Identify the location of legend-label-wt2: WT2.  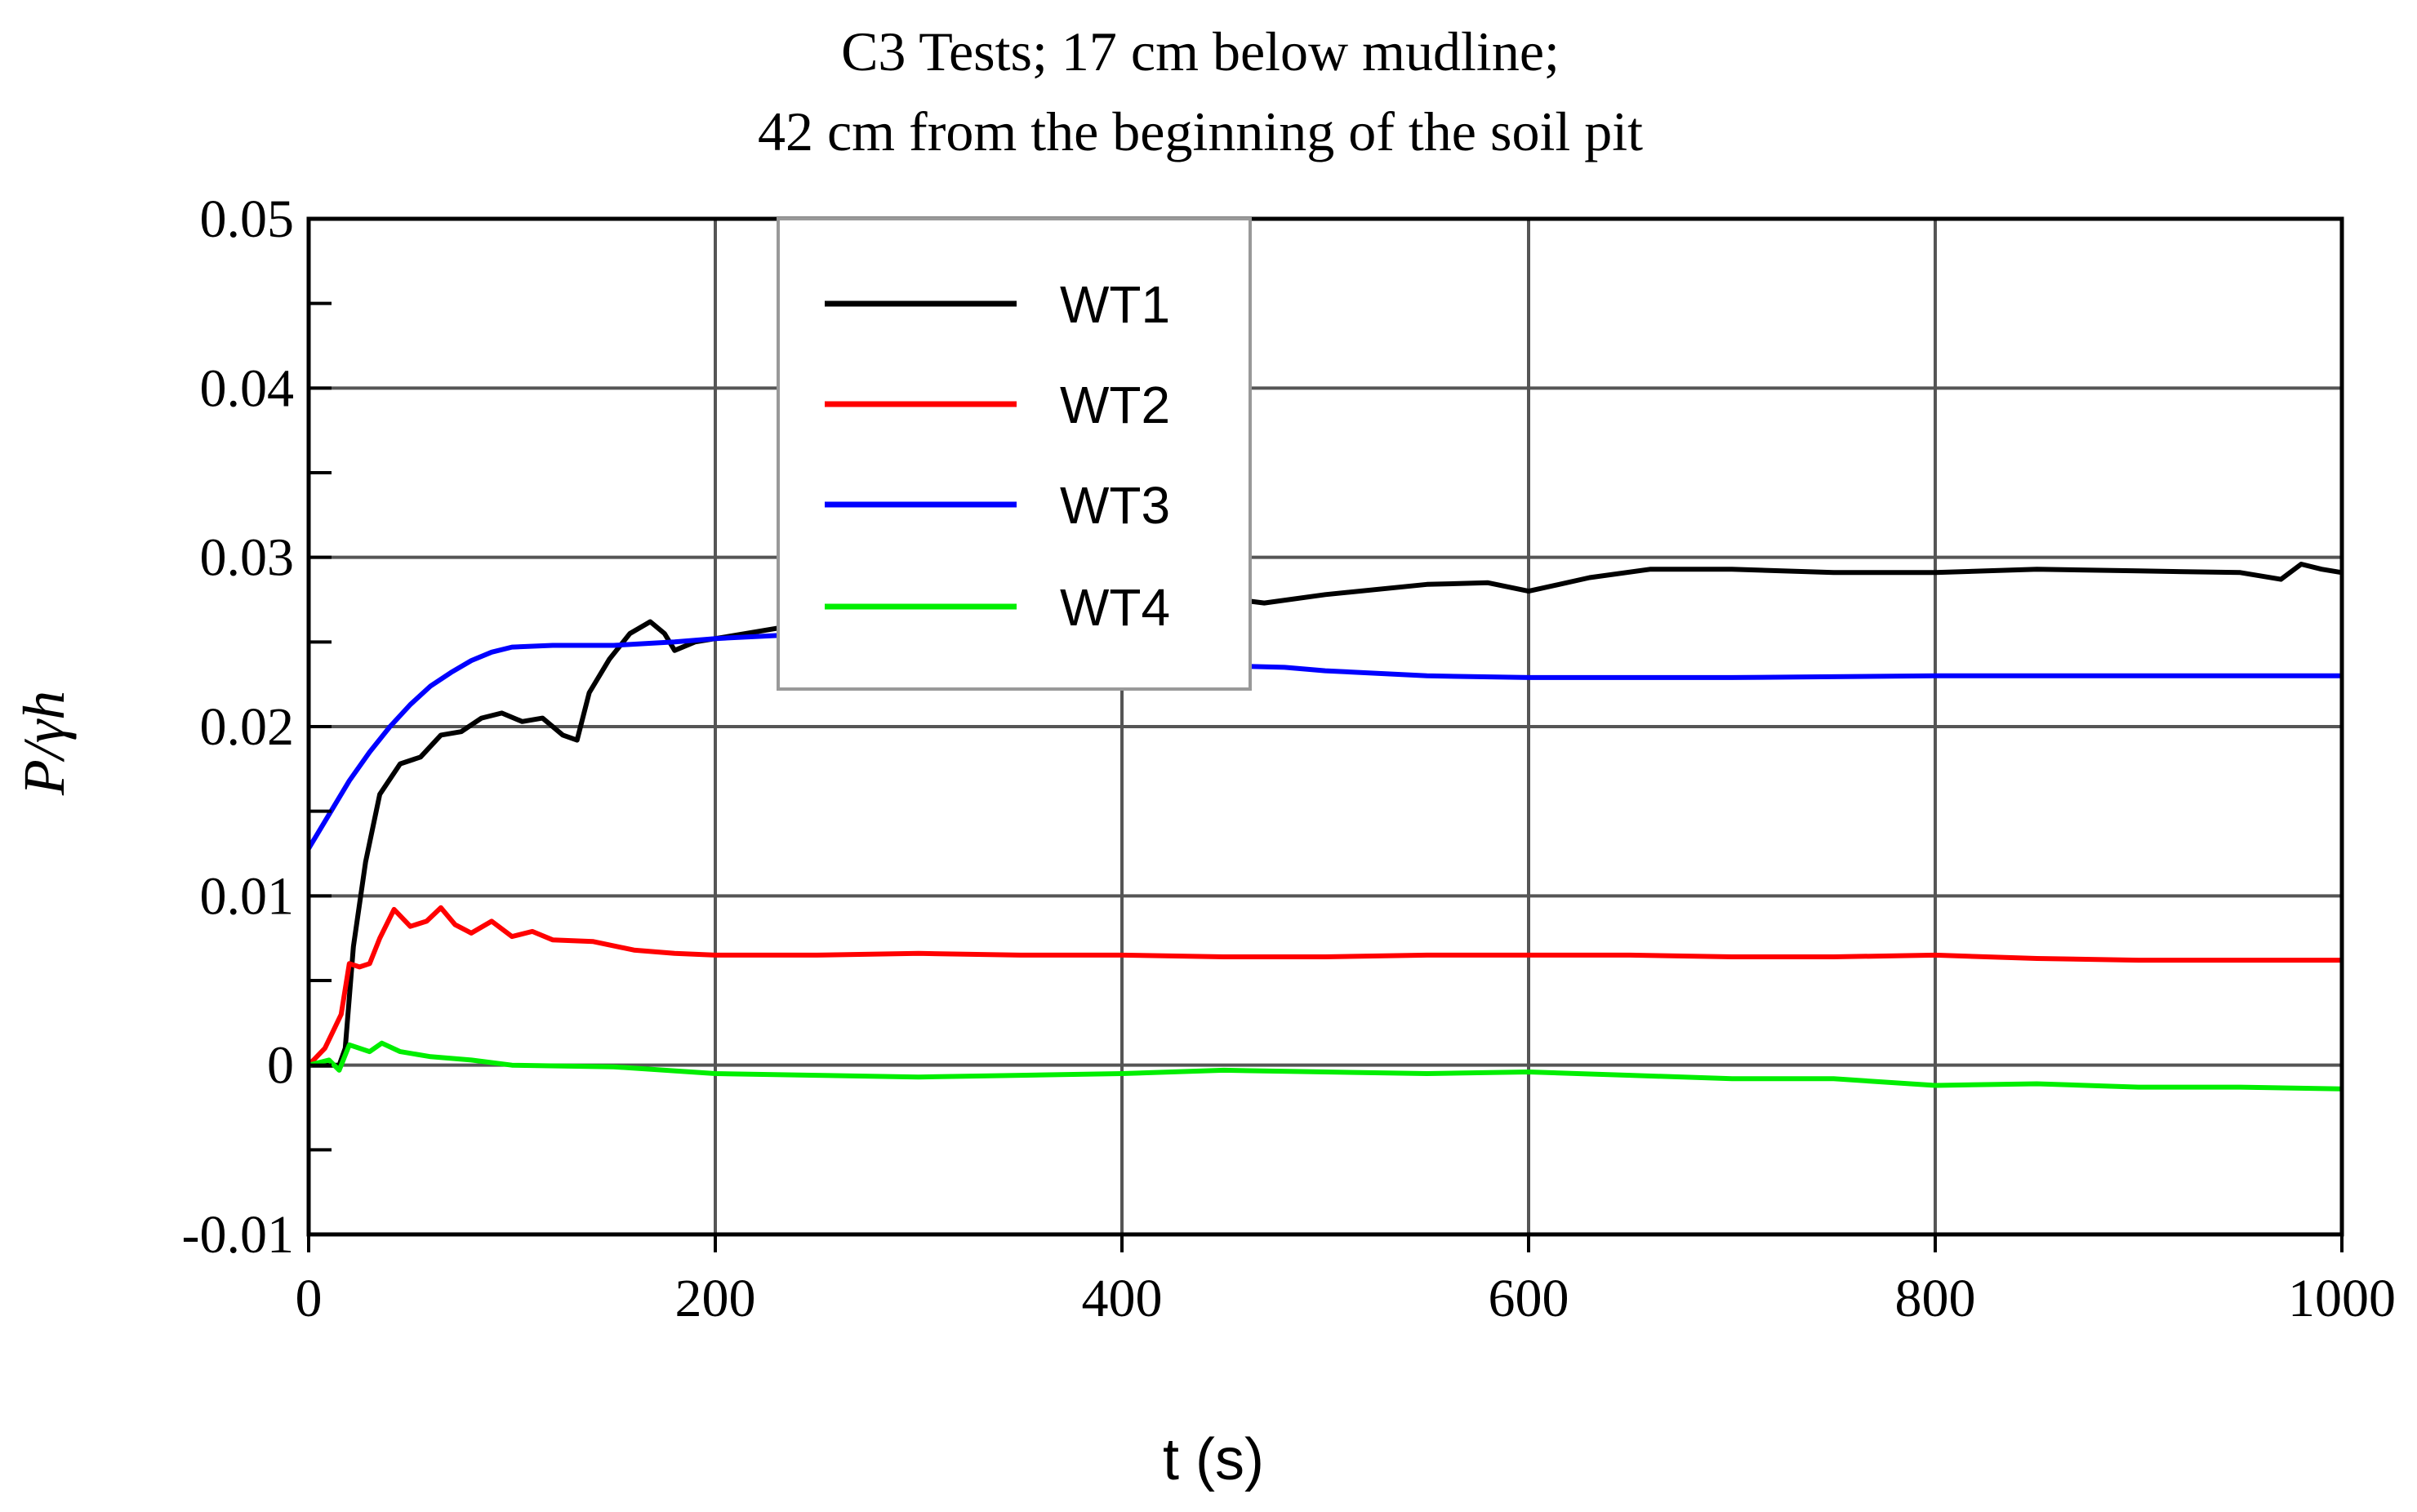
(1115, 405).